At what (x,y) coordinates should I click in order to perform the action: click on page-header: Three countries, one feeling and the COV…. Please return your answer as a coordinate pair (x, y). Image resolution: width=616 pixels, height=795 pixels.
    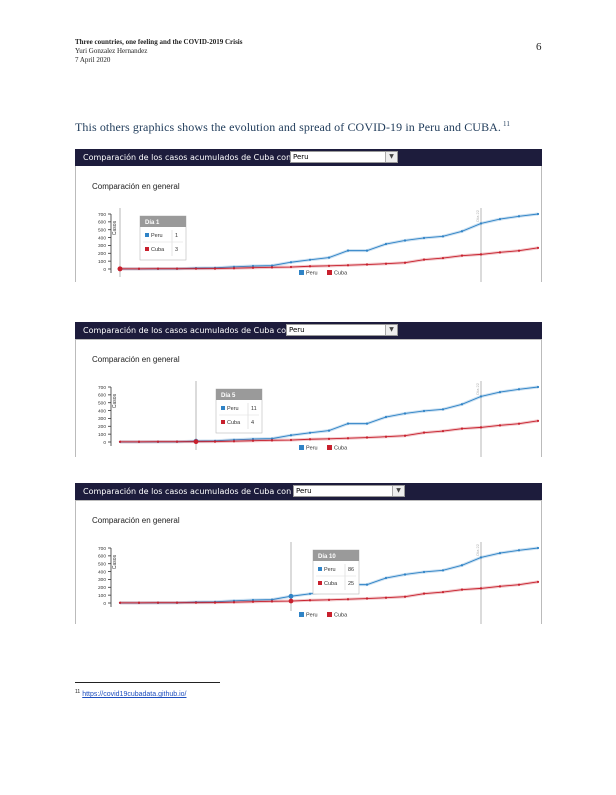
    Looking at the image, I should click on (158, 51).